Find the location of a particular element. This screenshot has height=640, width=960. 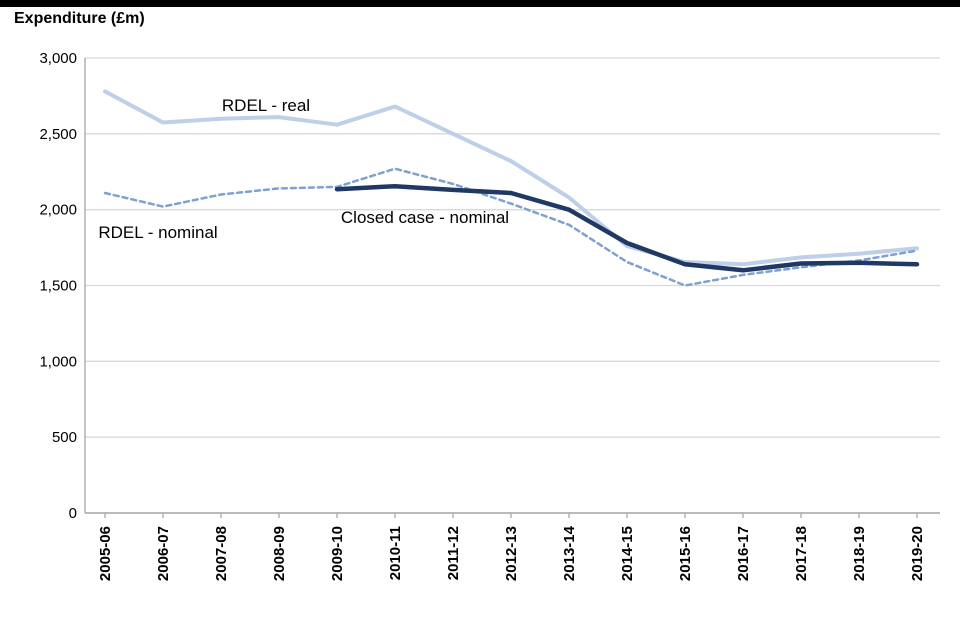

y-axis-tick-label: 2,000 is located at coordinates (58, 210).